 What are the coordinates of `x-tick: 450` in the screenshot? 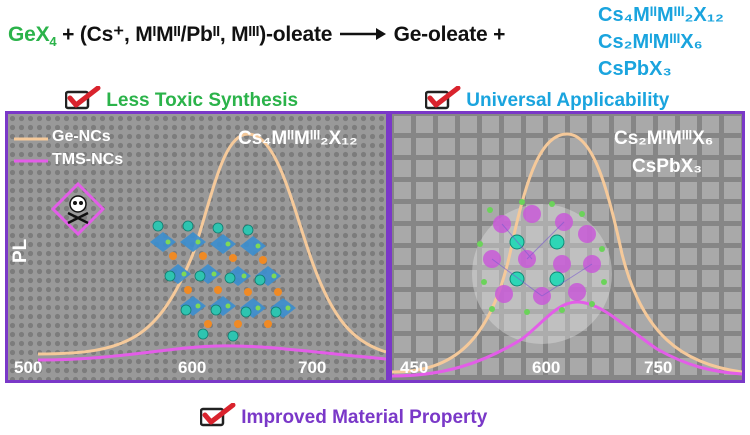 It's located at (414, 367).